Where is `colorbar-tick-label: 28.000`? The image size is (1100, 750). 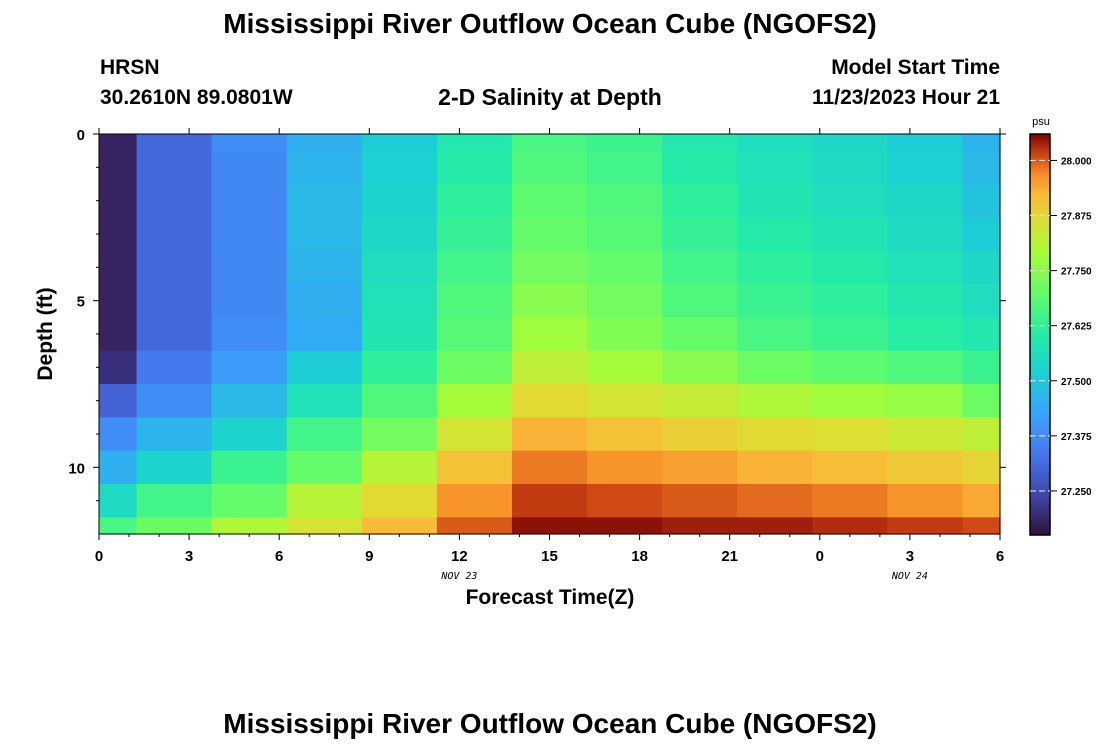 colorbar-tick-label: 28.000 is located at coordinates (1076, 161).